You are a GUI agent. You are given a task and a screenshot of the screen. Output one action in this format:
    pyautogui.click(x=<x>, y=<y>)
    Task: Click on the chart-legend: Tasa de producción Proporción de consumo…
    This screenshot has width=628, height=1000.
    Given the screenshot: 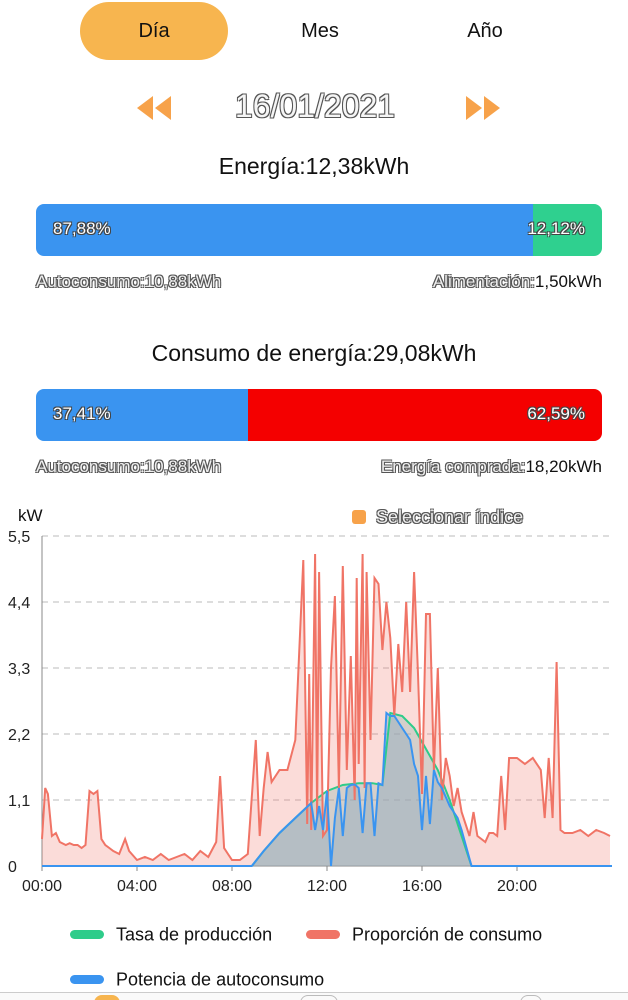 What is the action you would take?
    pyautogui.click(x=314, y=955)
    